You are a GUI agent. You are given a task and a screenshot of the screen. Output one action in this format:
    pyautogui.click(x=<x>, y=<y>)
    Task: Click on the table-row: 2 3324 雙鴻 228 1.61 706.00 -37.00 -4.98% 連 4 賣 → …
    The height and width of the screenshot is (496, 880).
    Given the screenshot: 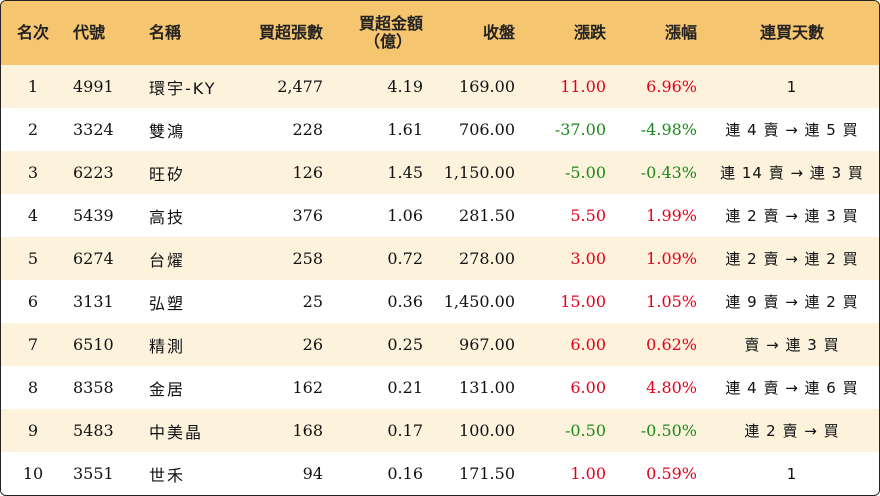 What is the action you would take?
    pyautogui.click(x=440, y=129)
    